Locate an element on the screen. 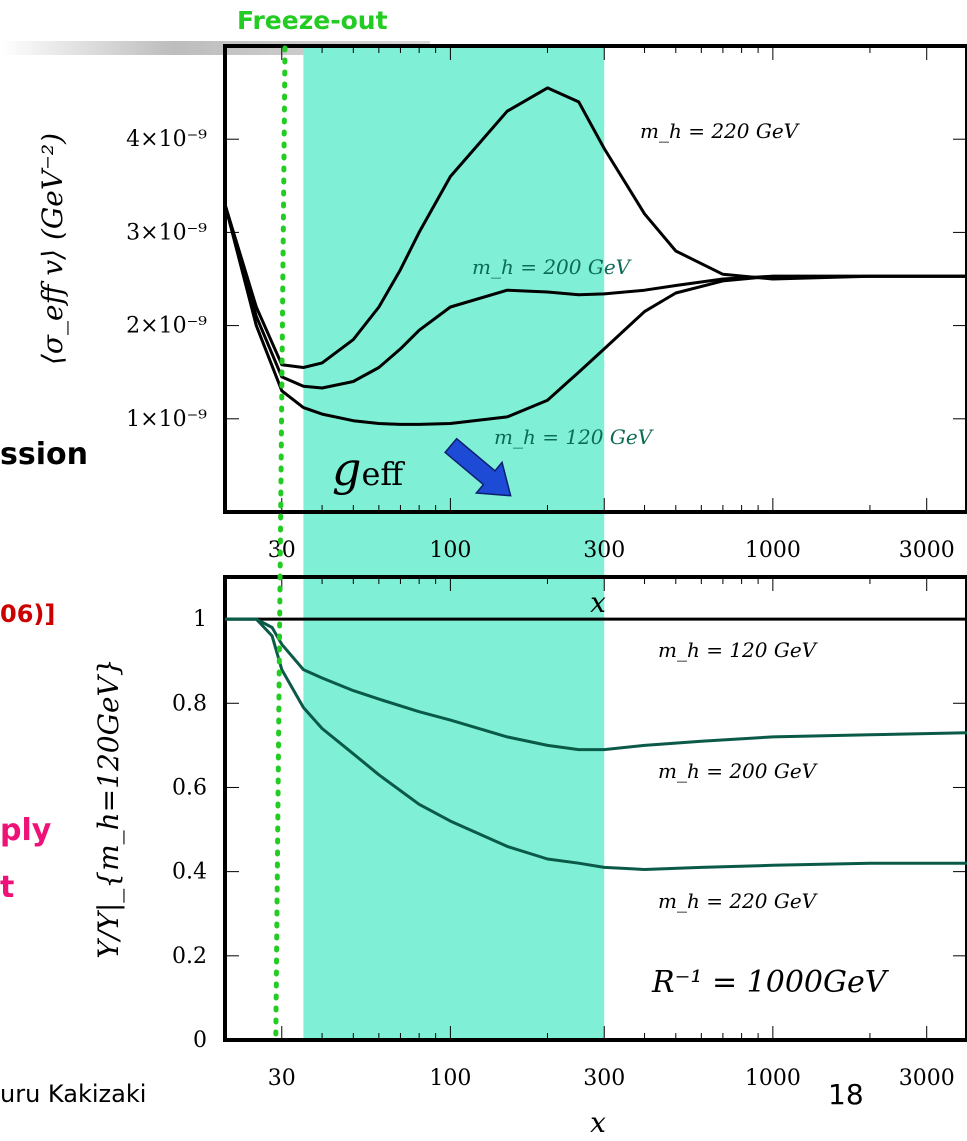  top-y-tick-label: 1×10⁻⁹ is located at coordinates (166, 419).